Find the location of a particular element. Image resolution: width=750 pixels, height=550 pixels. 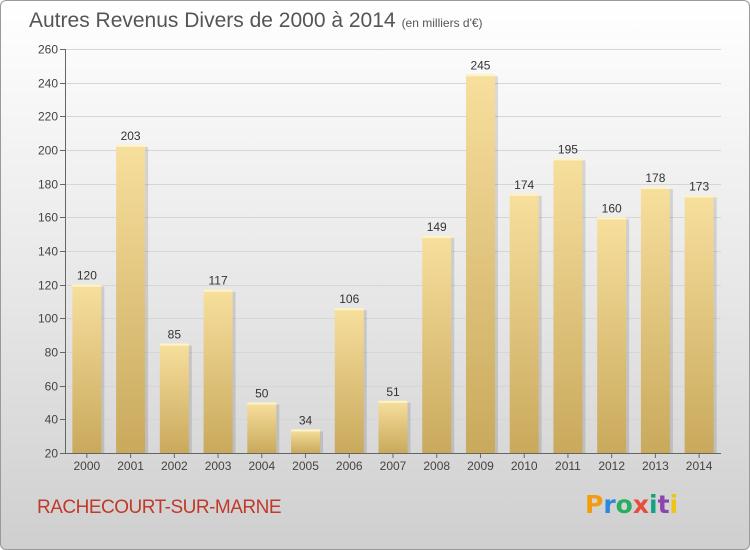

data-label: 117 is located at coordinates (217, 281).